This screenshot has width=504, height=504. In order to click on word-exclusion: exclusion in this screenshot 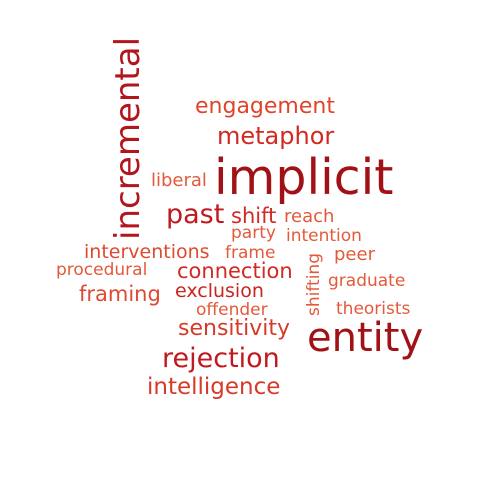, I will do `click(219, 291)`.